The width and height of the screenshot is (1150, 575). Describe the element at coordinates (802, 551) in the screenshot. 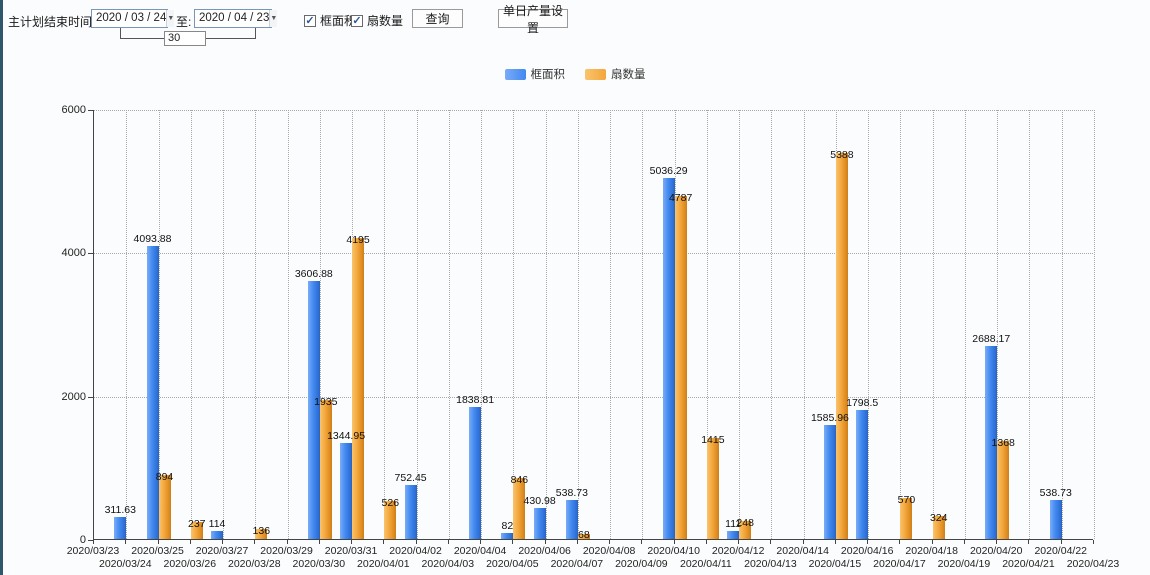

I see `x-axis-date-label: 2020/04/14` at that location.